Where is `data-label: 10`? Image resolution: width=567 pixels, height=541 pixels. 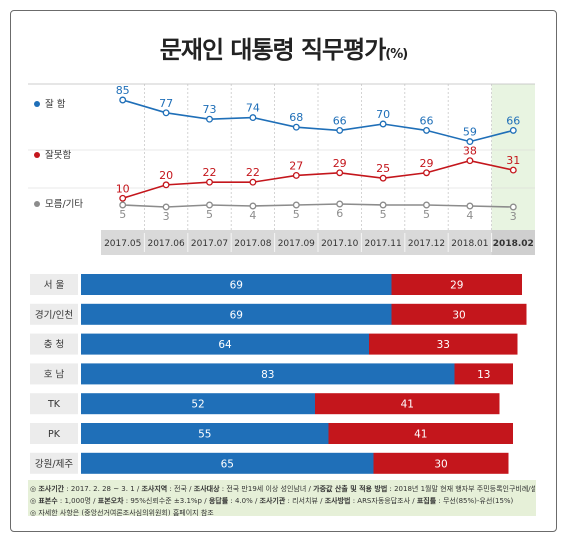 data-label: 10 is located at coordinates (123, 188).